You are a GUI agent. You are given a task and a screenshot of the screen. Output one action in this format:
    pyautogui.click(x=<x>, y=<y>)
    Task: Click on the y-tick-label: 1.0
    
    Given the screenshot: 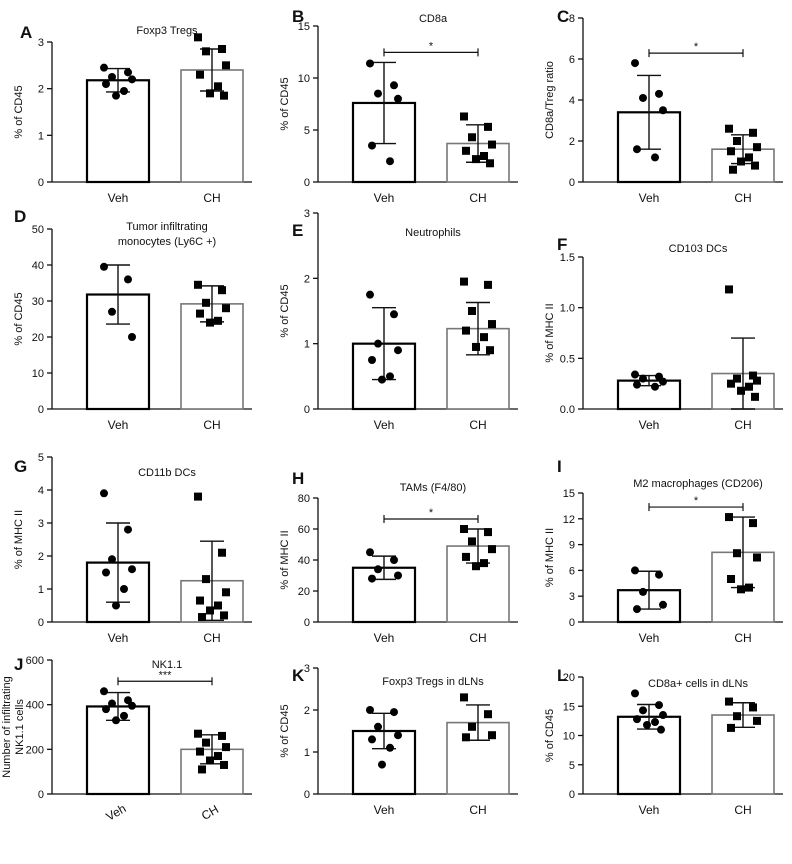 What is the action you would take?
    pyautogui.click(x=567, y=309)
    